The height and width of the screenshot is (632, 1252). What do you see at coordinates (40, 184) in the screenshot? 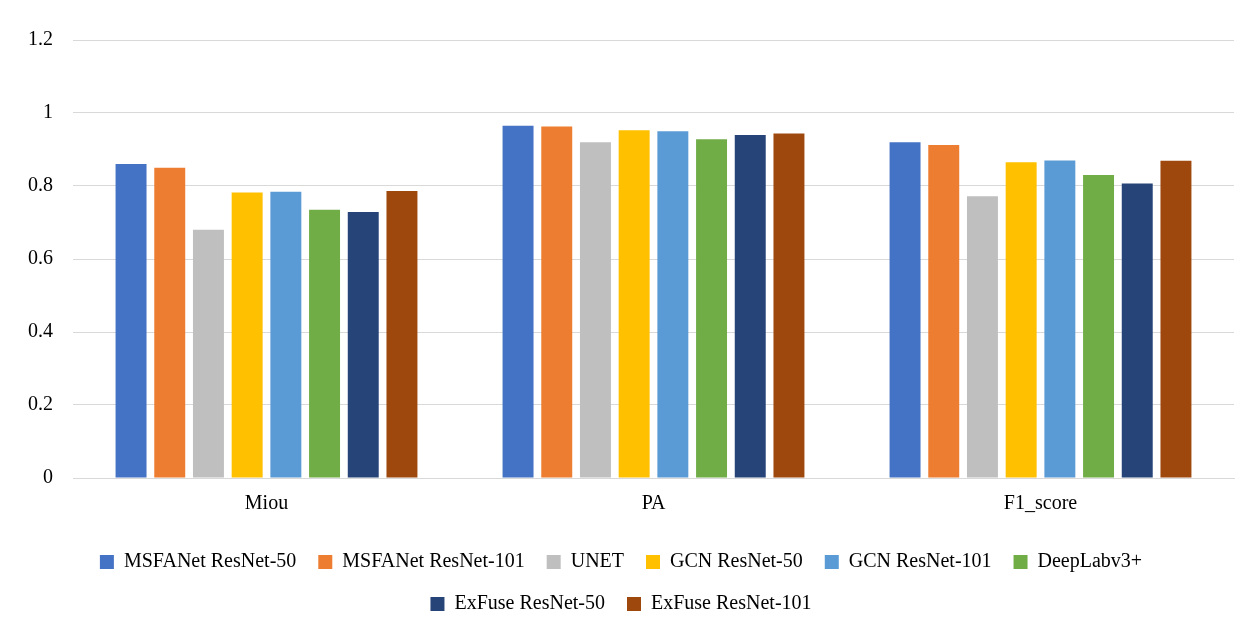
I see `y-tick-label: 0.8` at bounding box center [40, 184].